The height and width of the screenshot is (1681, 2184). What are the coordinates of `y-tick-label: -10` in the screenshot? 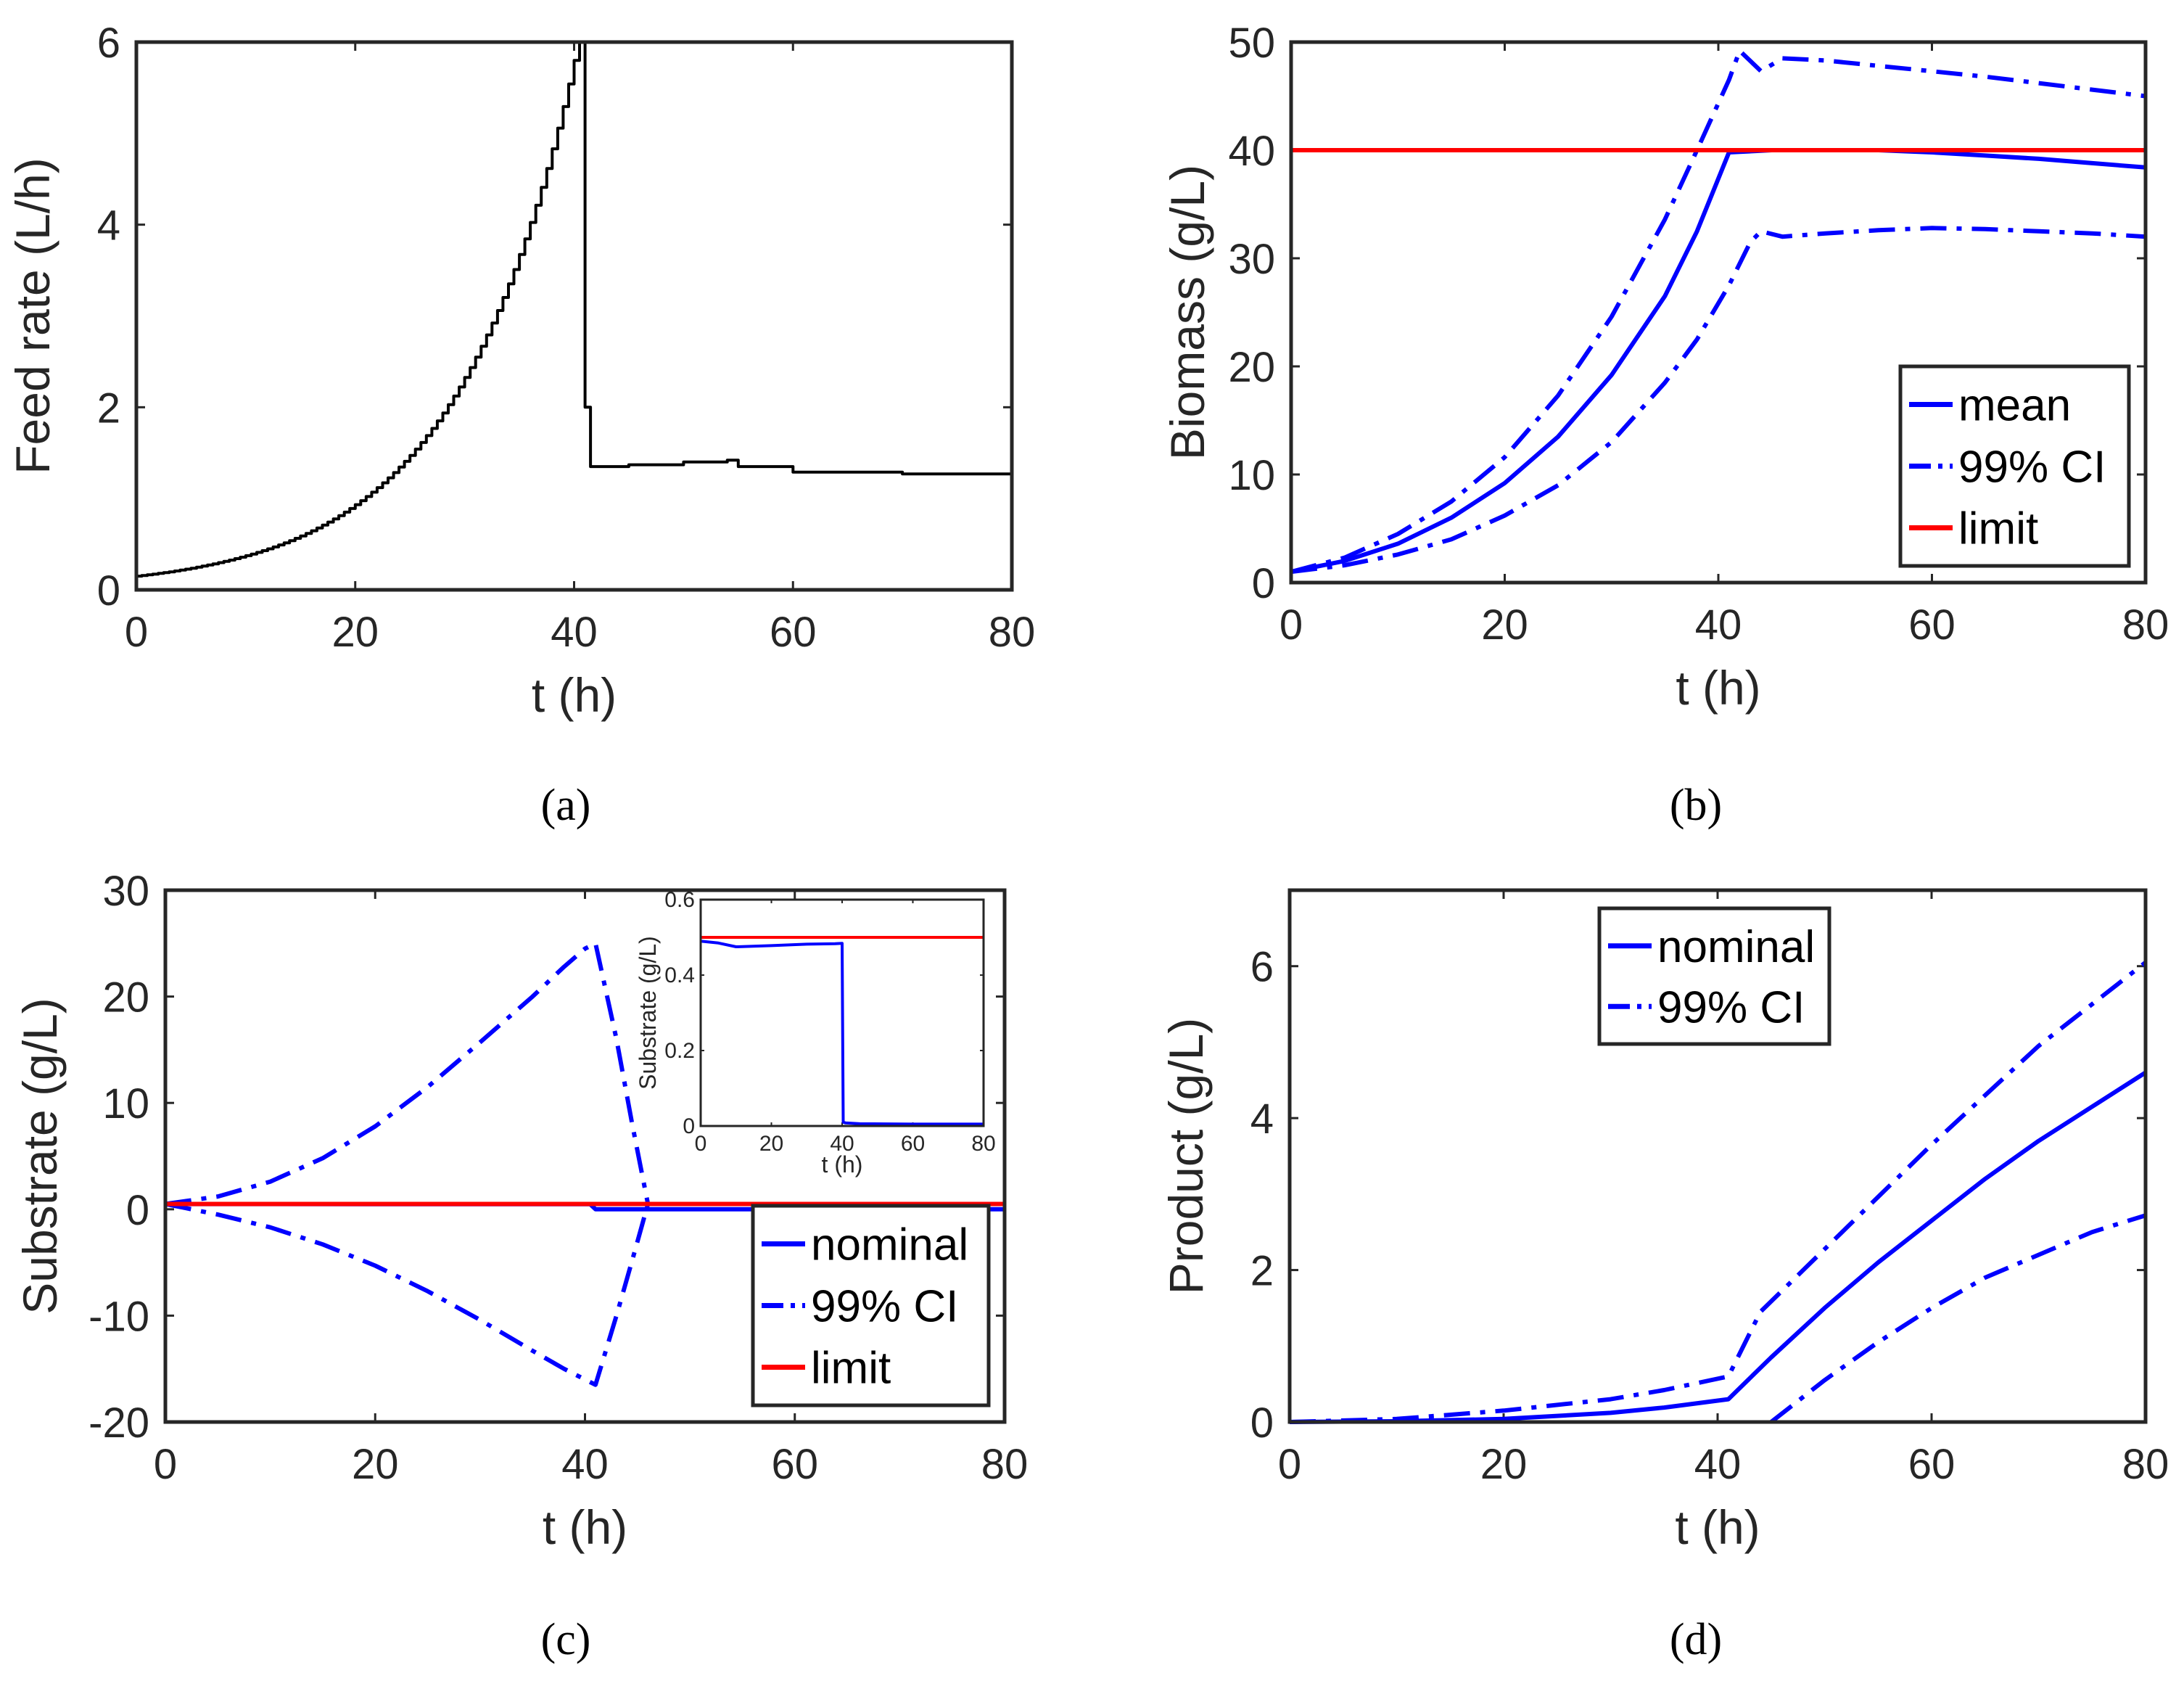 It's located at (118, 1317).